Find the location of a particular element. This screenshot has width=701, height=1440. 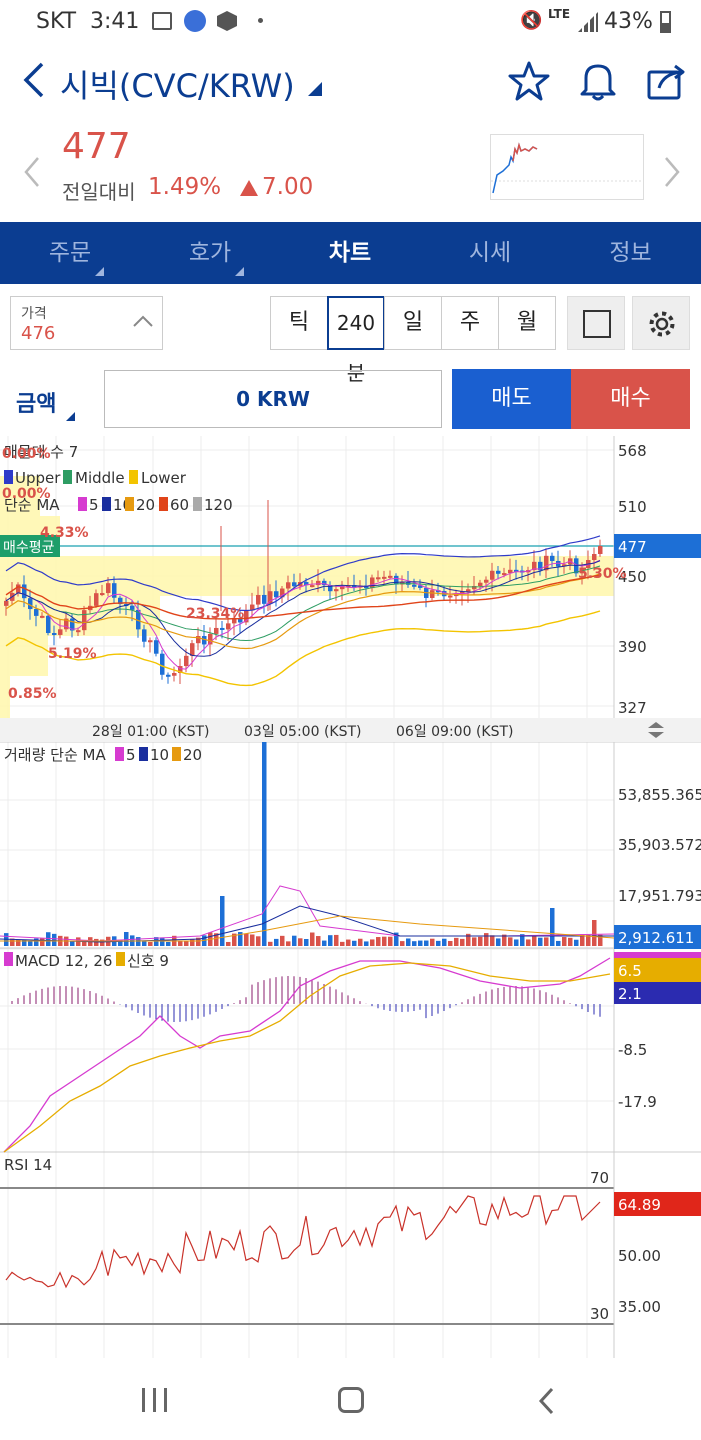

sell-button: 매도 is located at coordinates (511, 399).